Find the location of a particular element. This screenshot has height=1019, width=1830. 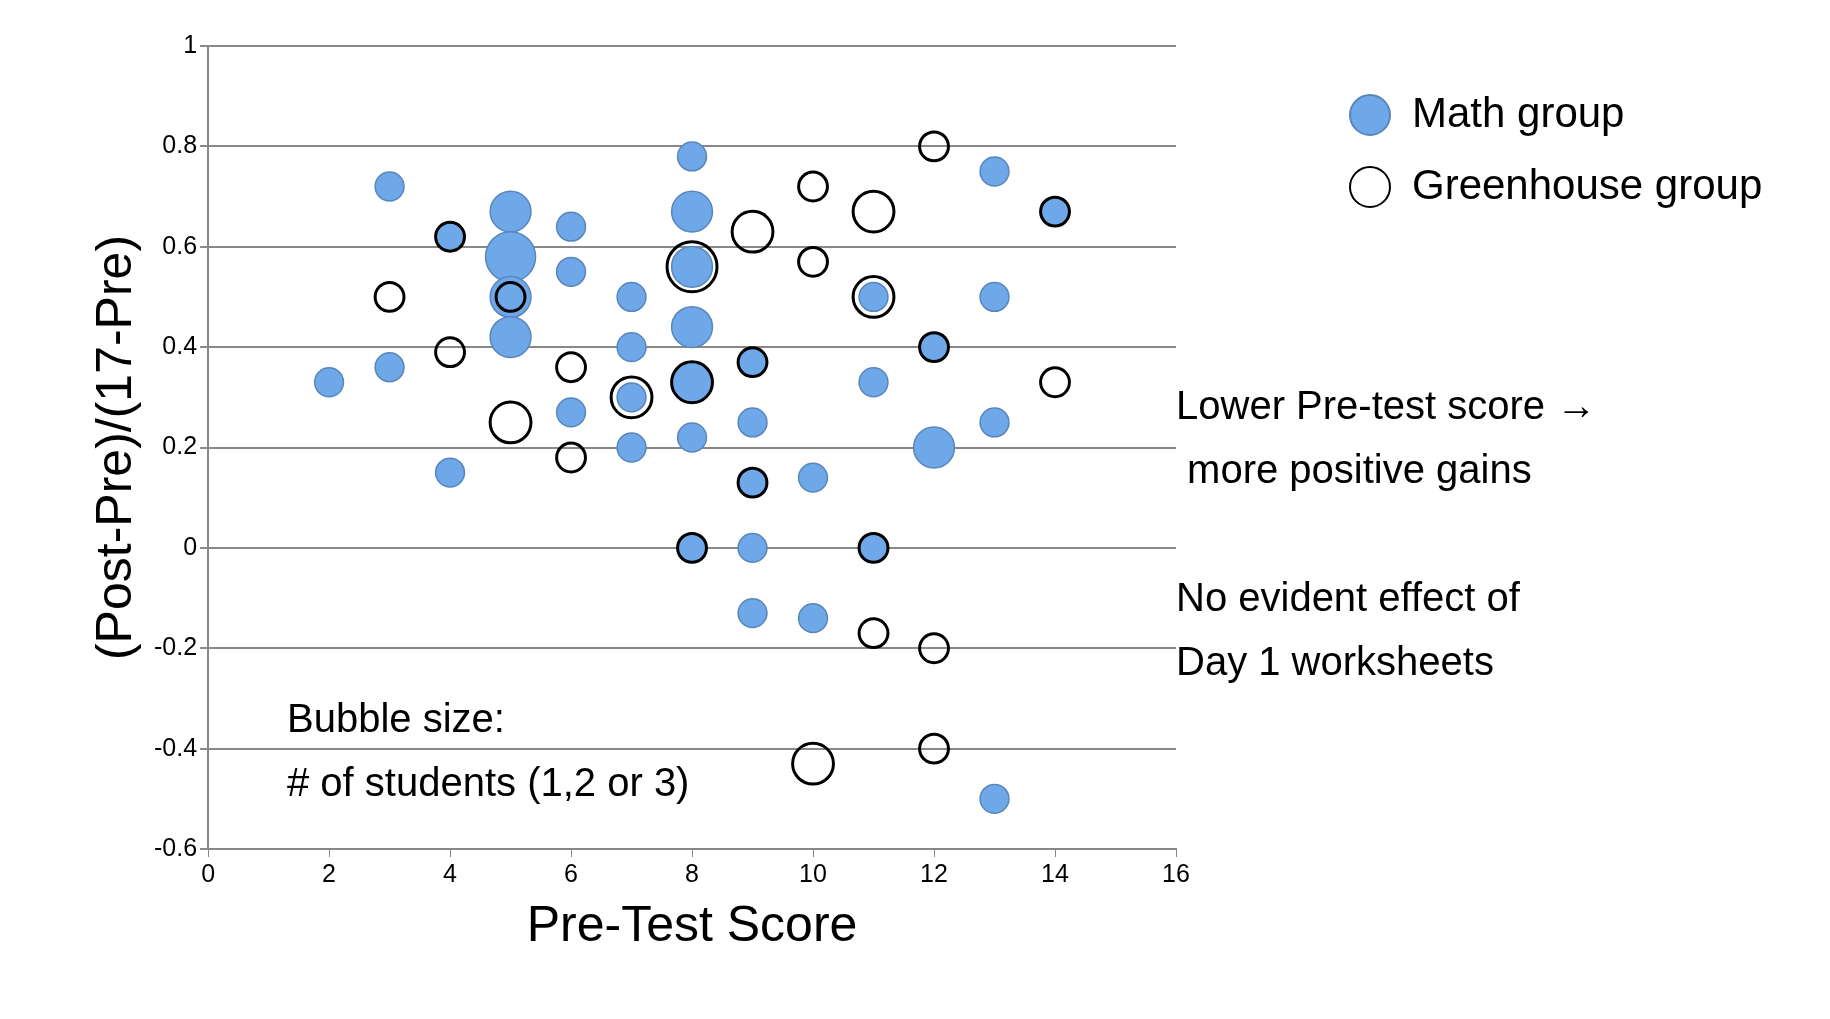

y-tick-label: 1 is located at coordinates (190, 43).